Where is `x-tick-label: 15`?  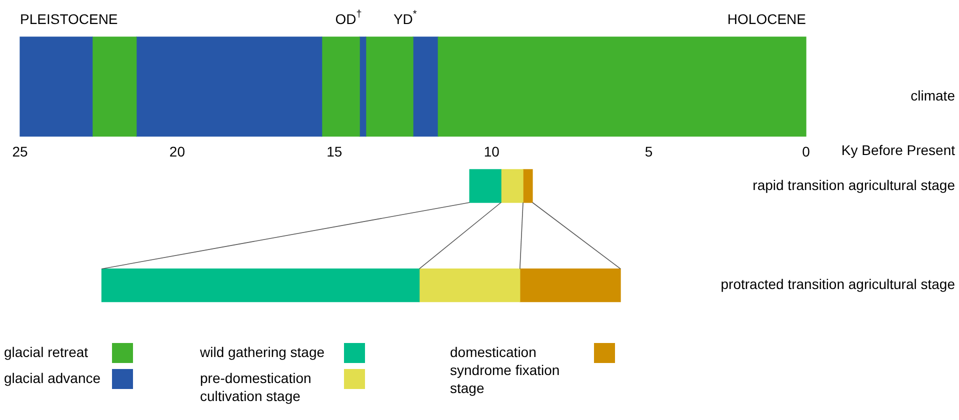
x-tick-label: 15 is located at coordinates (334, 152).